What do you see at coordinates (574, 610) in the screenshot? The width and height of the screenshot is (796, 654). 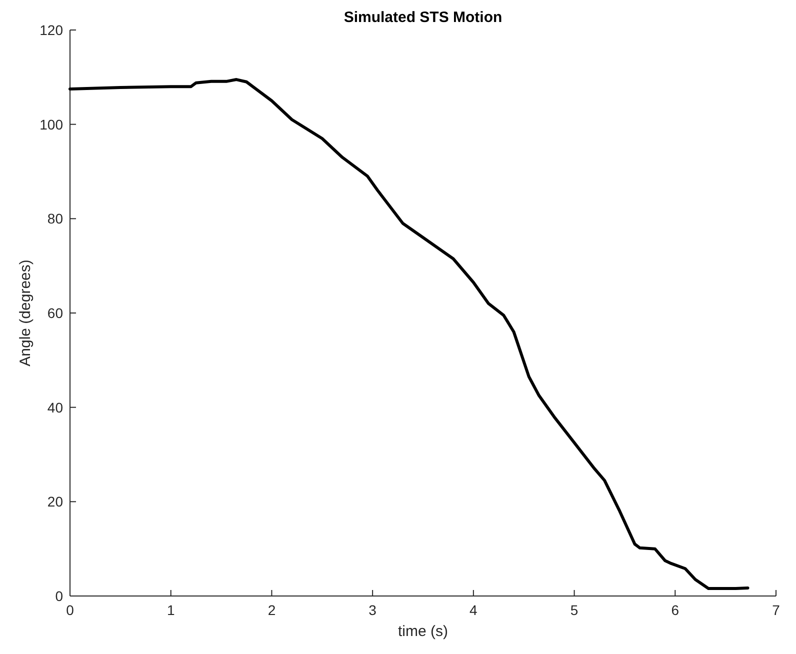 I see `x-tick-label: 5` at bounding box center [574, 610].